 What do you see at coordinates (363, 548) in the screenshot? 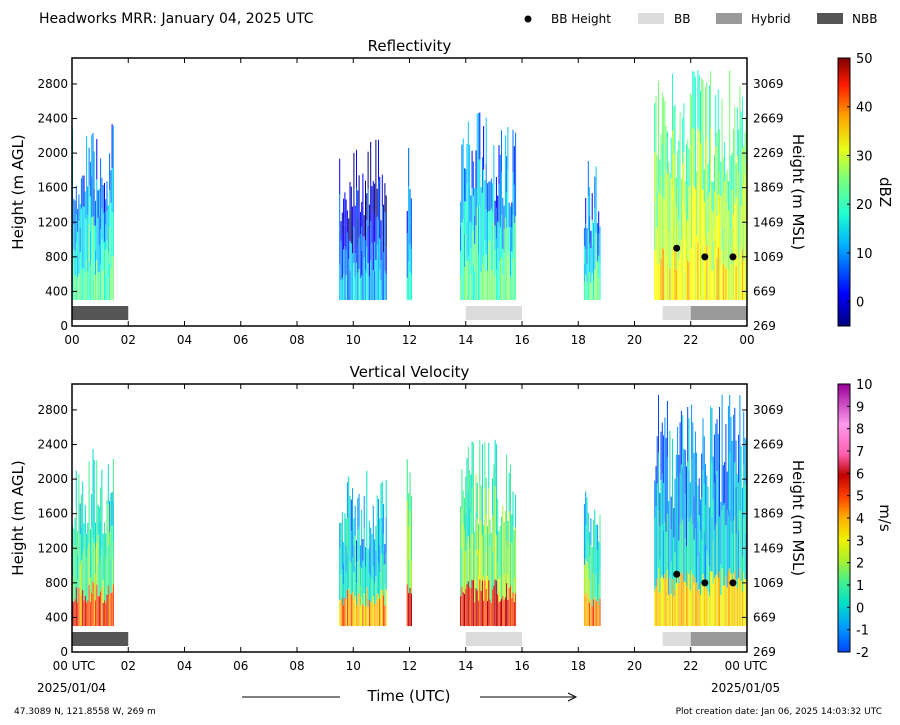
I see `echo-region` at bounding box center [363, 548].